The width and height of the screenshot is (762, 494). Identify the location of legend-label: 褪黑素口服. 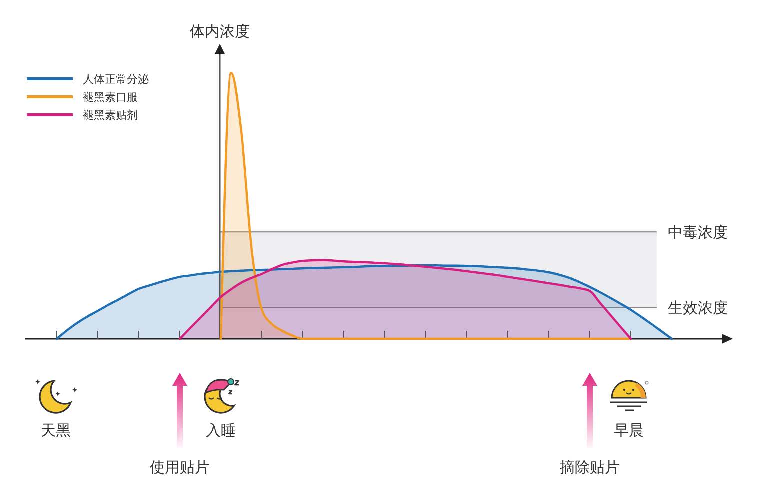
(110, 97).